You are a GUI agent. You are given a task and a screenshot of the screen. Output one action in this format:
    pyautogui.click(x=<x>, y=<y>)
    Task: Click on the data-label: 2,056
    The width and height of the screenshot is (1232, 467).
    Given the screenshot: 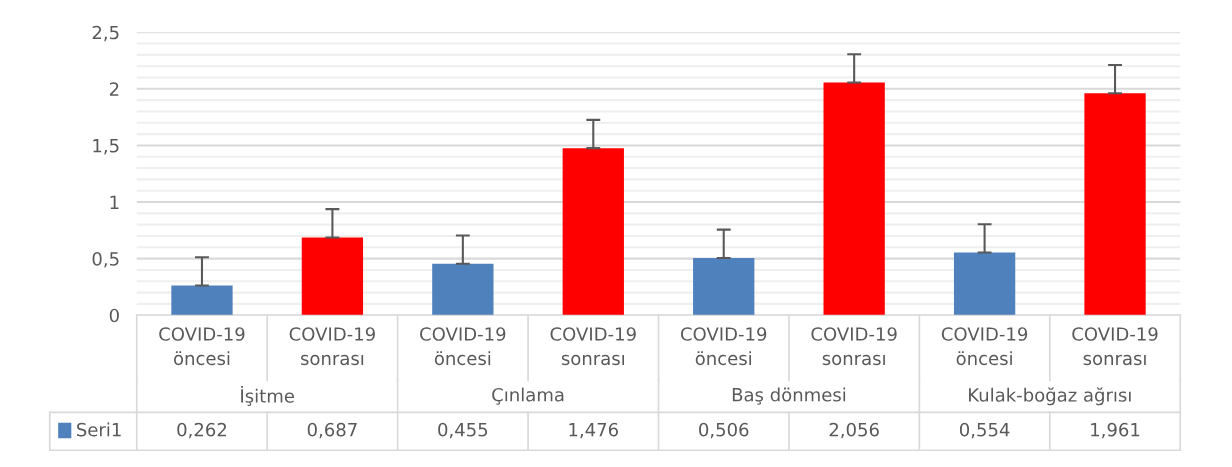 What is the action you would take?
    pyautogui.click(x=854, y=430)
    